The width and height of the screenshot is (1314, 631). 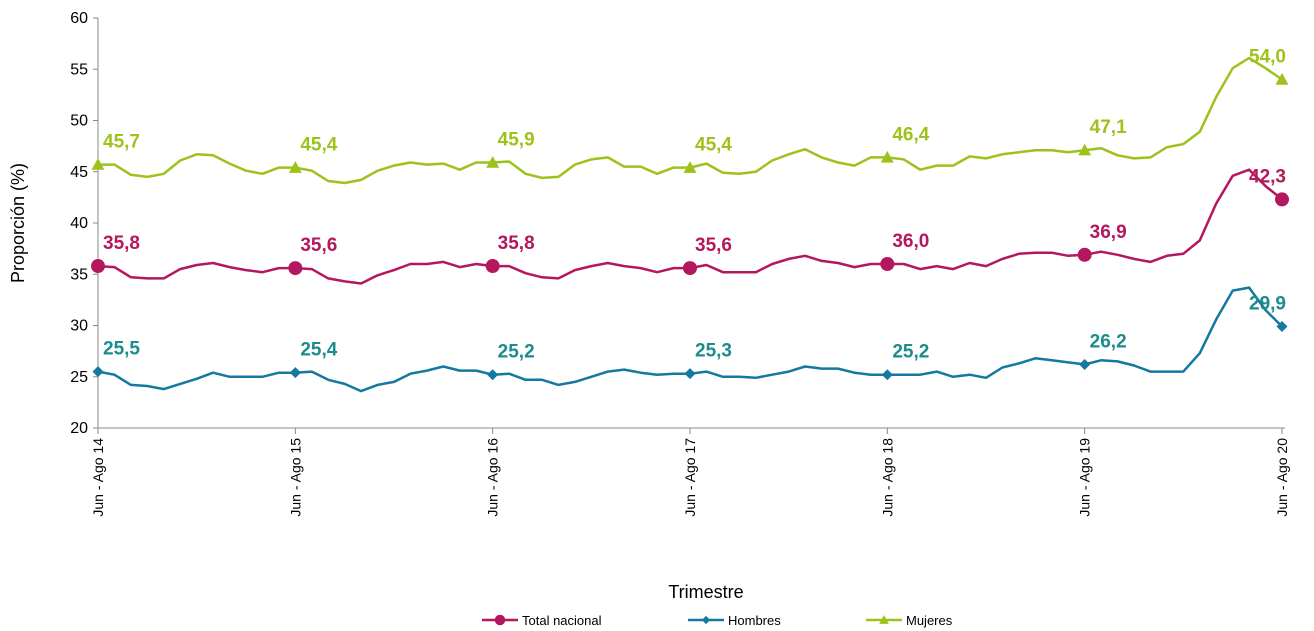 I want to click on data-label-mujeres: 45,7, so click(x=121, y=142).